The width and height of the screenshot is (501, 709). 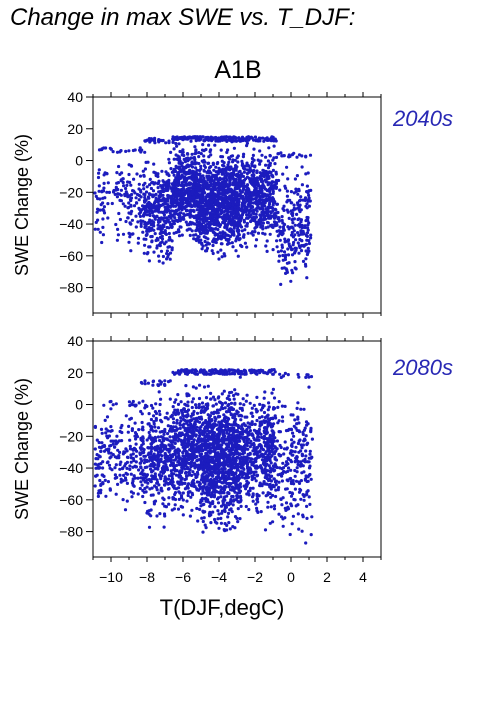 I want to click on x-tick-label: 2, so click(x=327, y=577).